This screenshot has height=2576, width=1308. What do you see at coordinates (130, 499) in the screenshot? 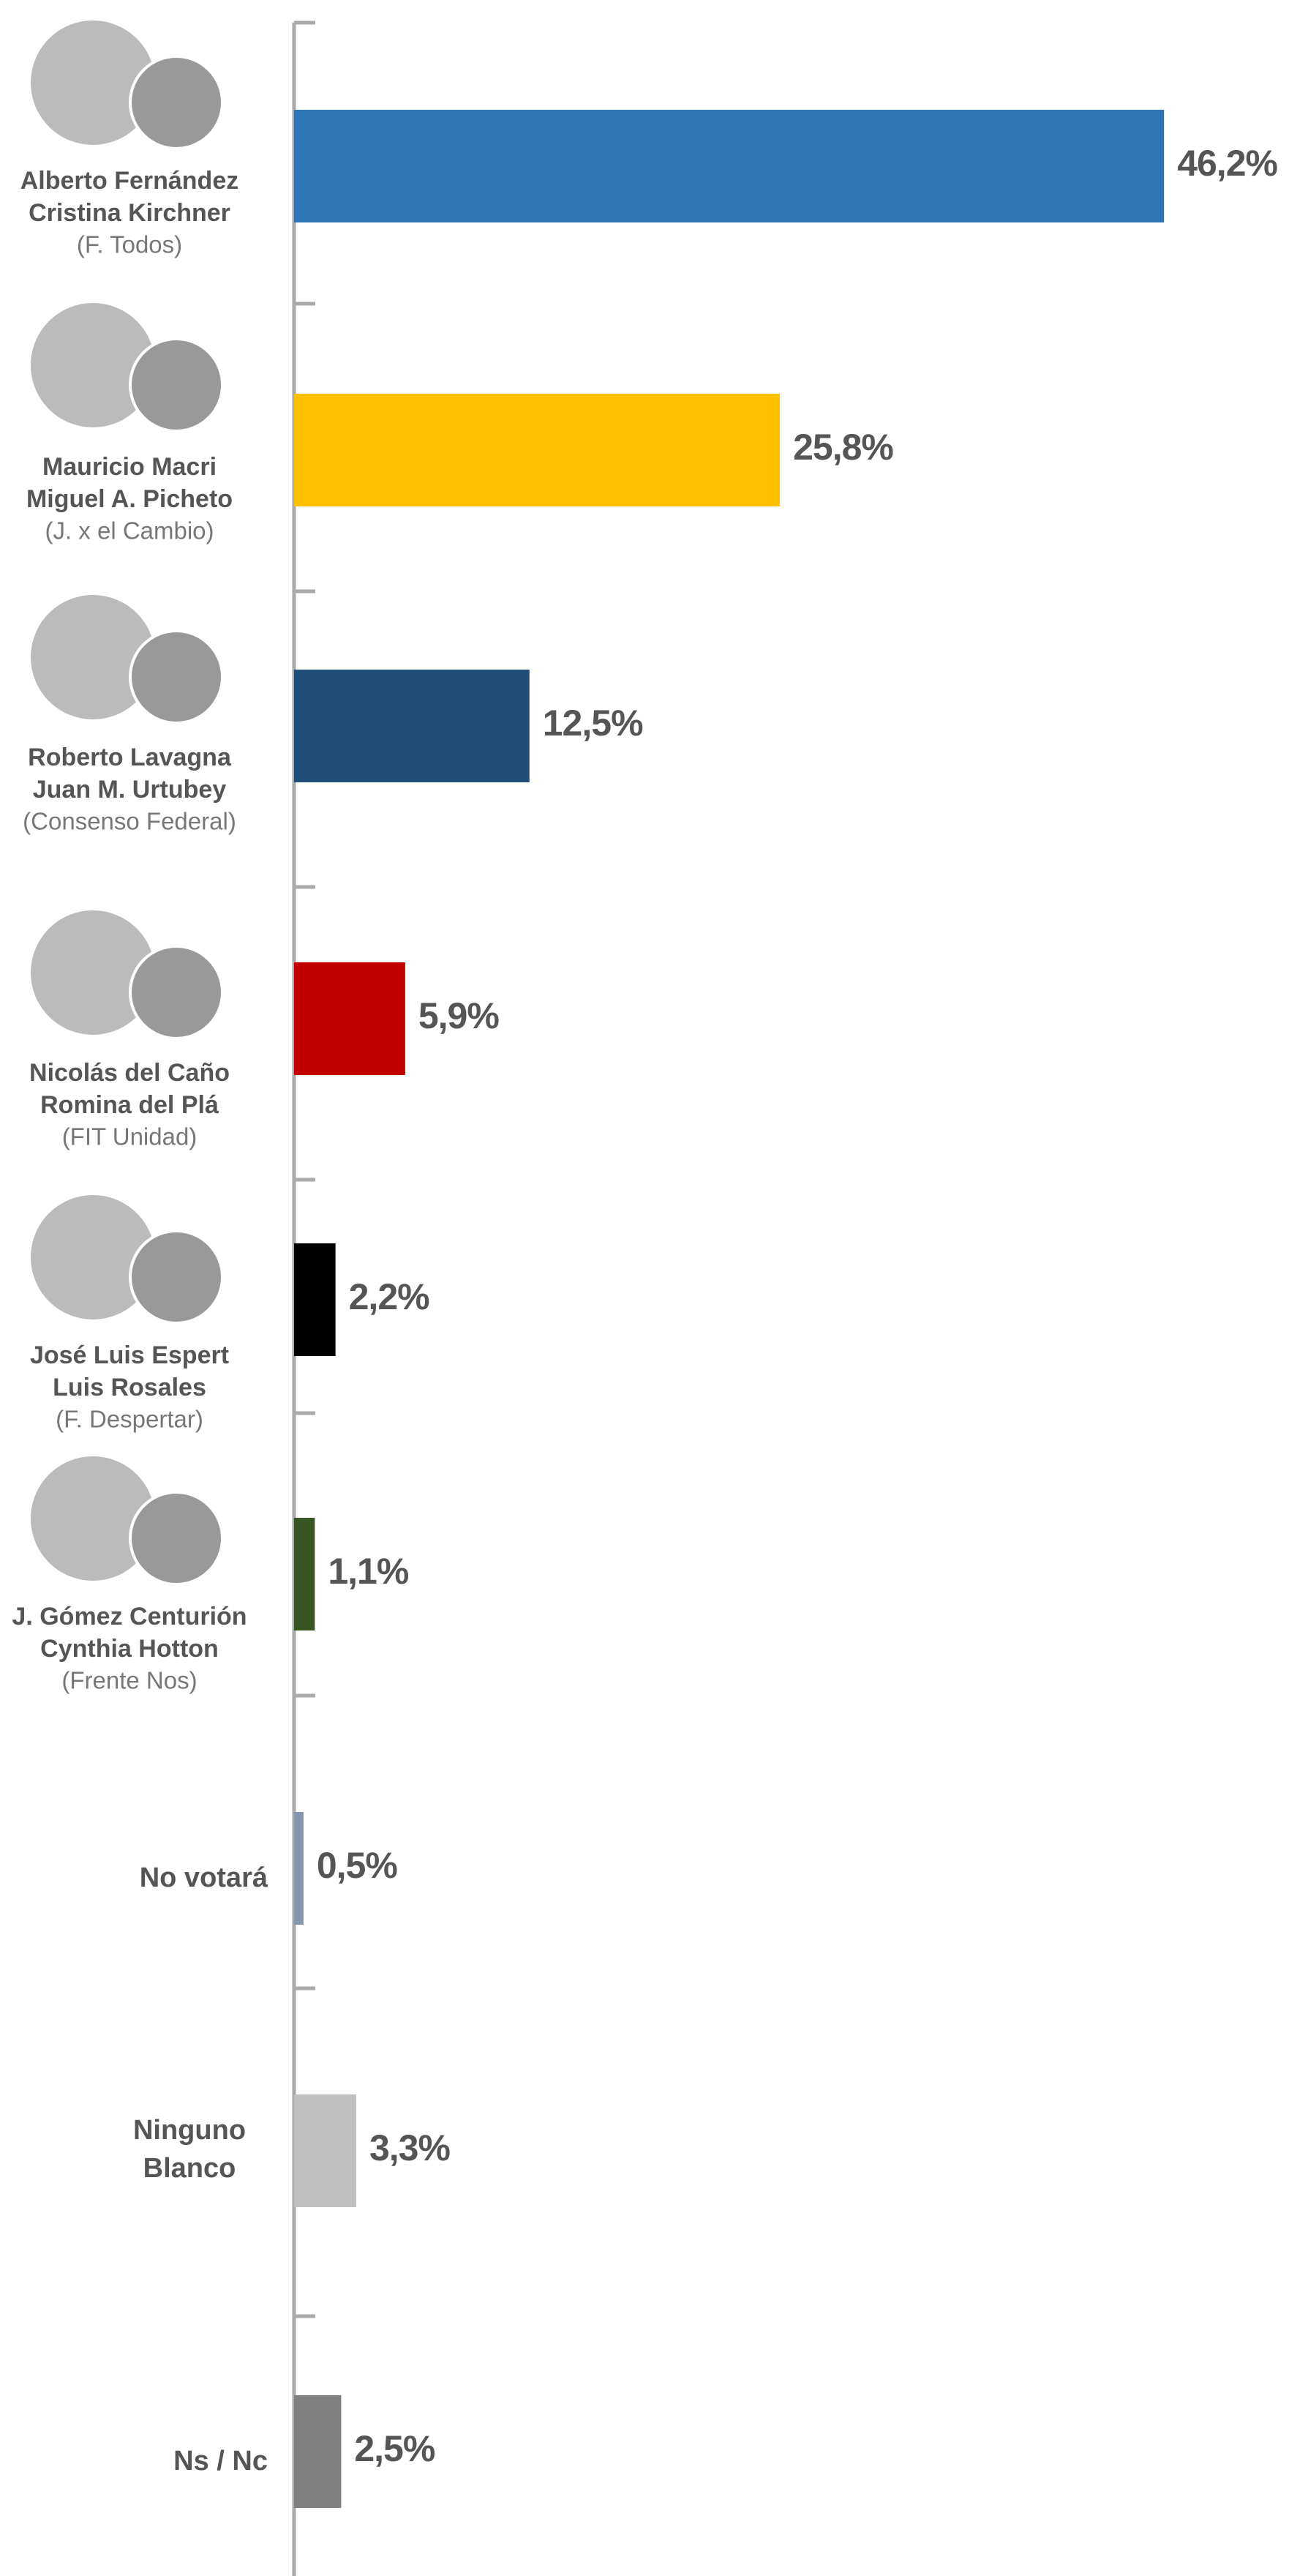
I see `category-label: Miguel A. Picheto` at bounding box center [130, 499].